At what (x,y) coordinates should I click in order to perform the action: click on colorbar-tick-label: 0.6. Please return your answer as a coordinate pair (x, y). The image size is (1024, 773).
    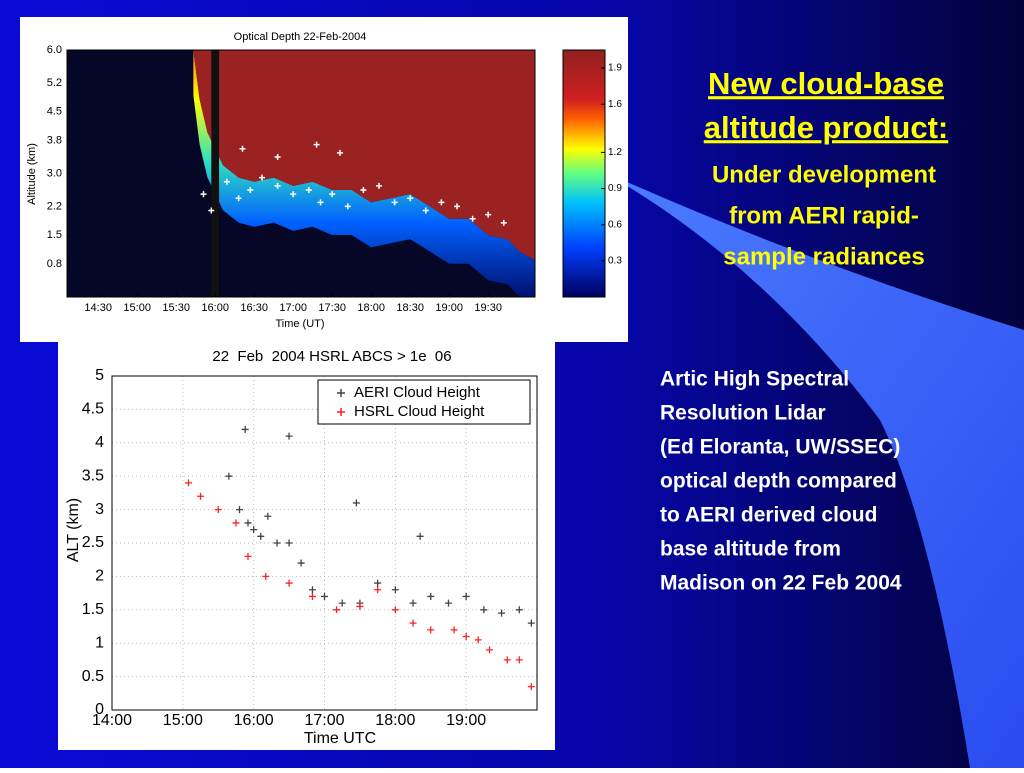
    Looking at the image, I should click on (615, 224).